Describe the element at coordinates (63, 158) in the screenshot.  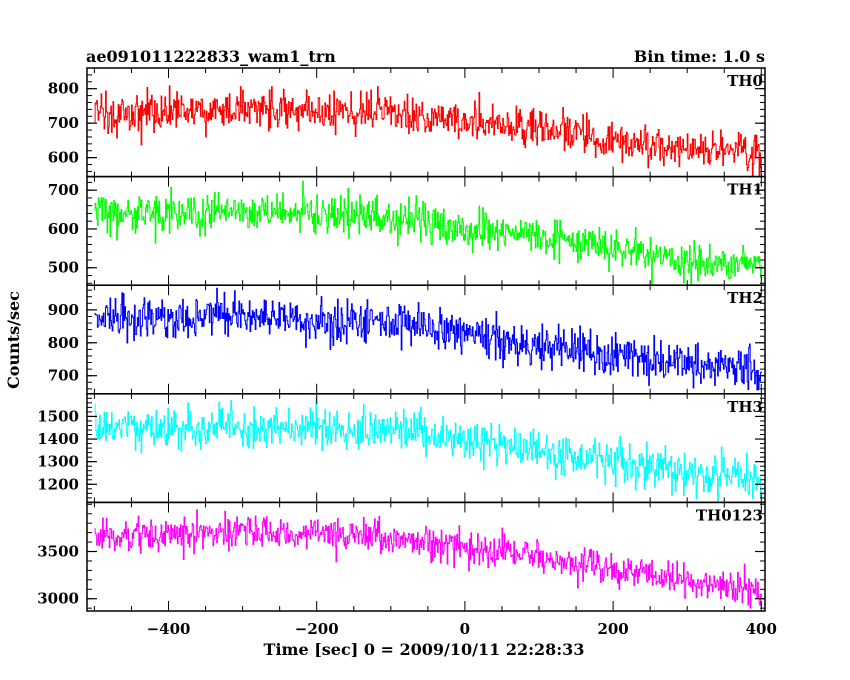
I see `y-tick-label-th0: 600` at that location.